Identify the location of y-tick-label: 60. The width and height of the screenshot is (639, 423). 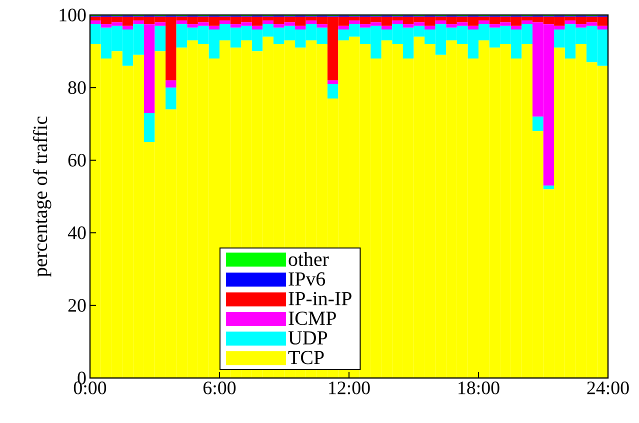
(77, 160).